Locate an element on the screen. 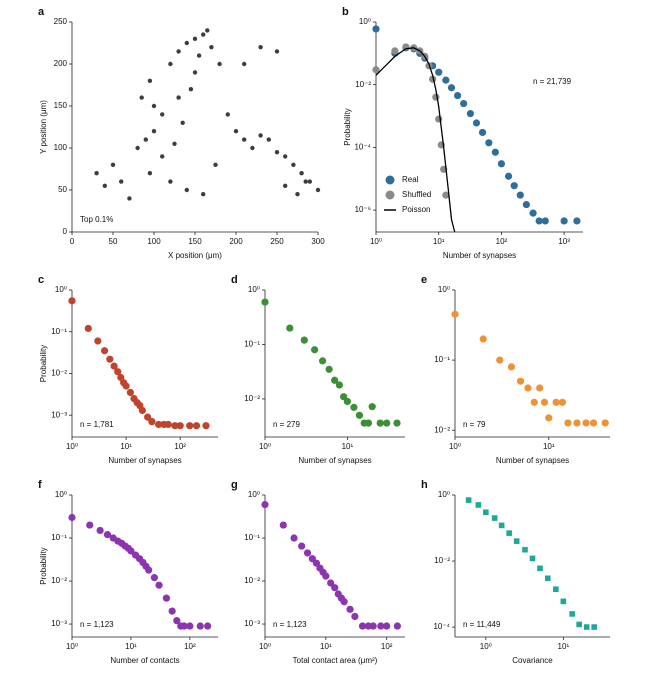 The width and height of the screenshot is (657, 677). x-tick-label: 300 is located at coordinates (318, 241).